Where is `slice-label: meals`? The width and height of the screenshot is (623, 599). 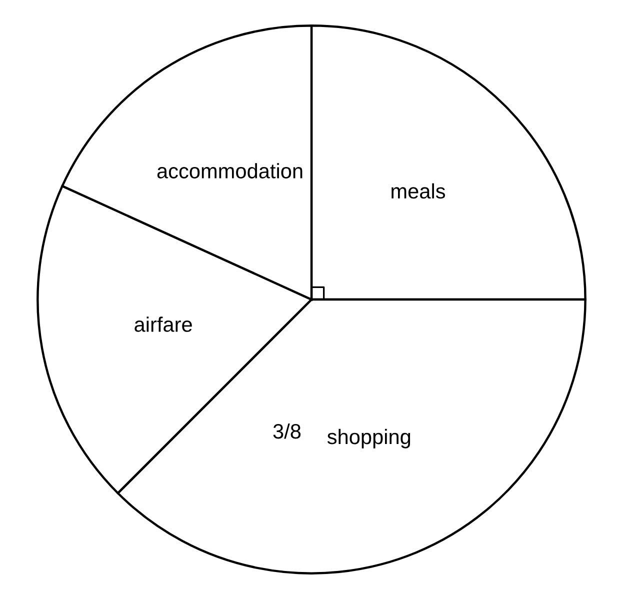 slice-label: meals is located at coordinates (419, 191).